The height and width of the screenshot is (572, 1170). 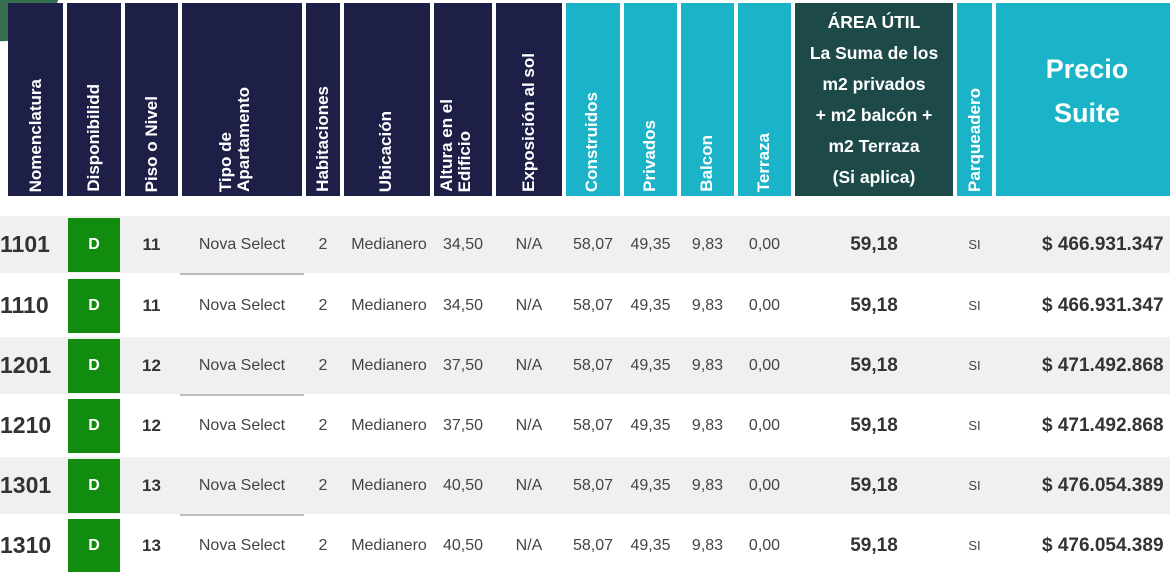 What do you see at coordinates (385, 151) in the screenshot?
I see `header-ubicacion-label: Ubicación` at bounding box center [385, 151].